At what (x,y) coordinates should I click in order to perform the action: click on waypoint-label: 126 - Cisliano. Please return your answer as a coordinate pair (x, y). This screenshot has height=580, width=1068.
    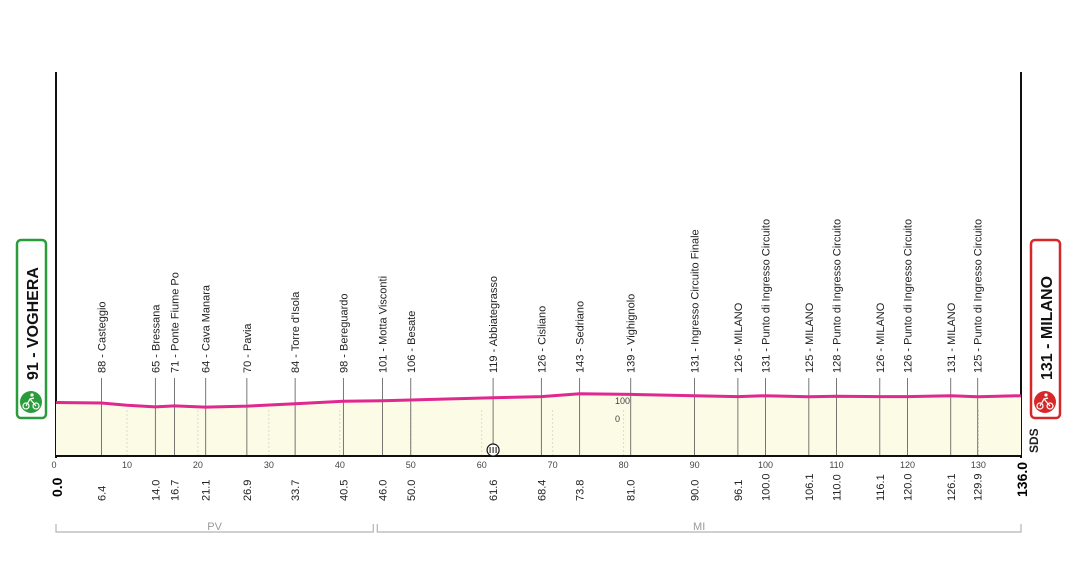
    Looking at the image, I should click on (542, 339).